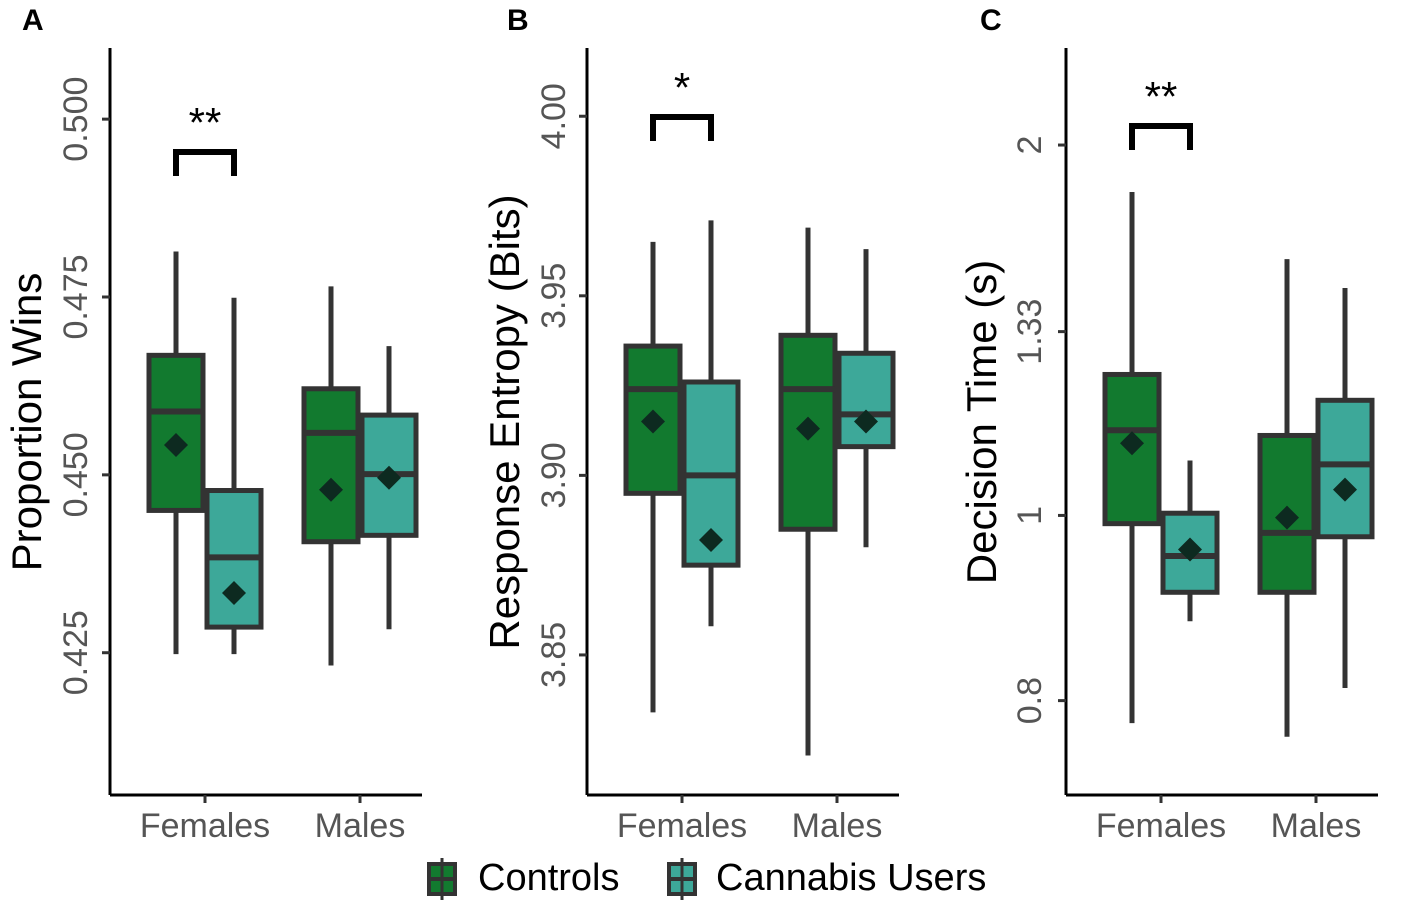  I want to click on panel-label: A, so click(33, 20).